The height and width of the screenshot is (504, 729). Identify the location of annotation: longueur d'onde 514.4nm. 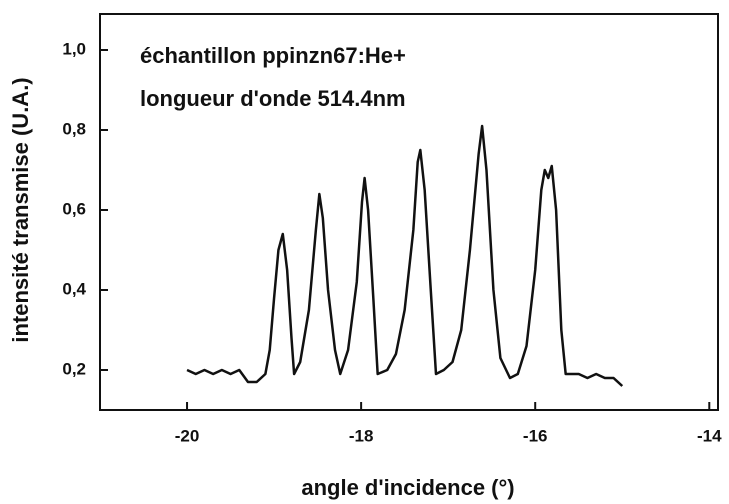
(273, 98).